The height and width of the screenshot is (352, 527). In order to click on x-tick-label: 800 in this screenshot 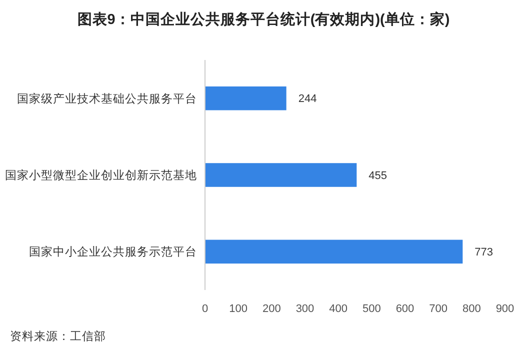, I will do `click(471, 309)`.